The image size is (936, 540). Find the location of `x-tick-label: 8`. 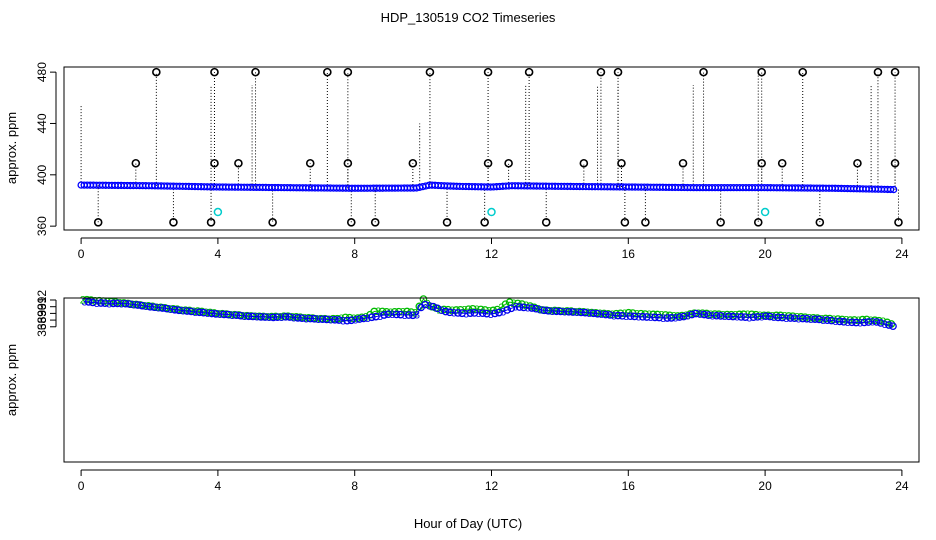

x-tick-label: 8 is located at coordinates (354, 486).